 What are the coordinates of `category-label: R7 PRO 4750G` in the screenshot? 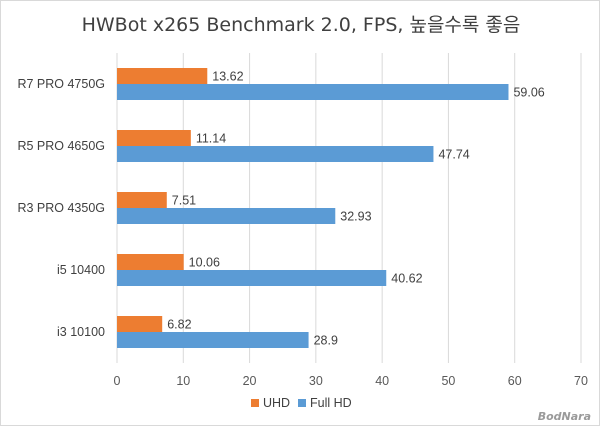 It's located at (61, 84).